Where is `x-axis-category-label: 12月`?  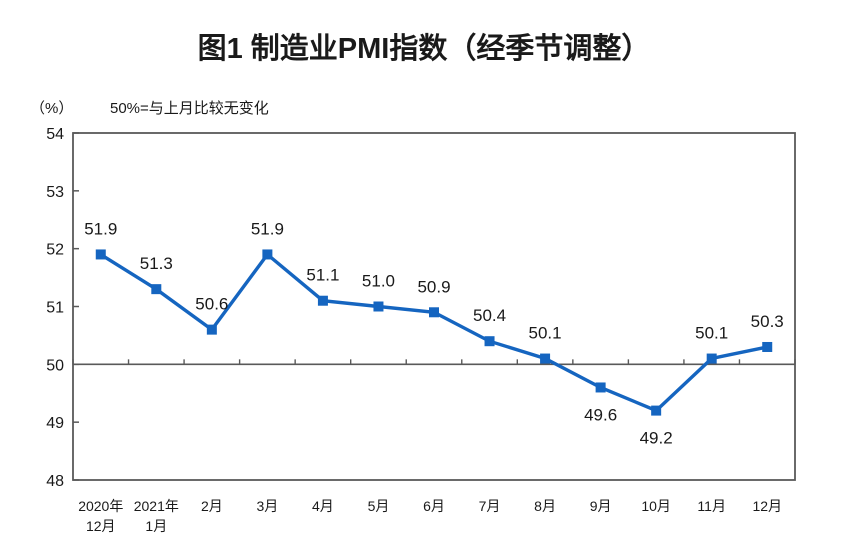 x-axis-category-label: 12月 is located at coordinates (767, 506).